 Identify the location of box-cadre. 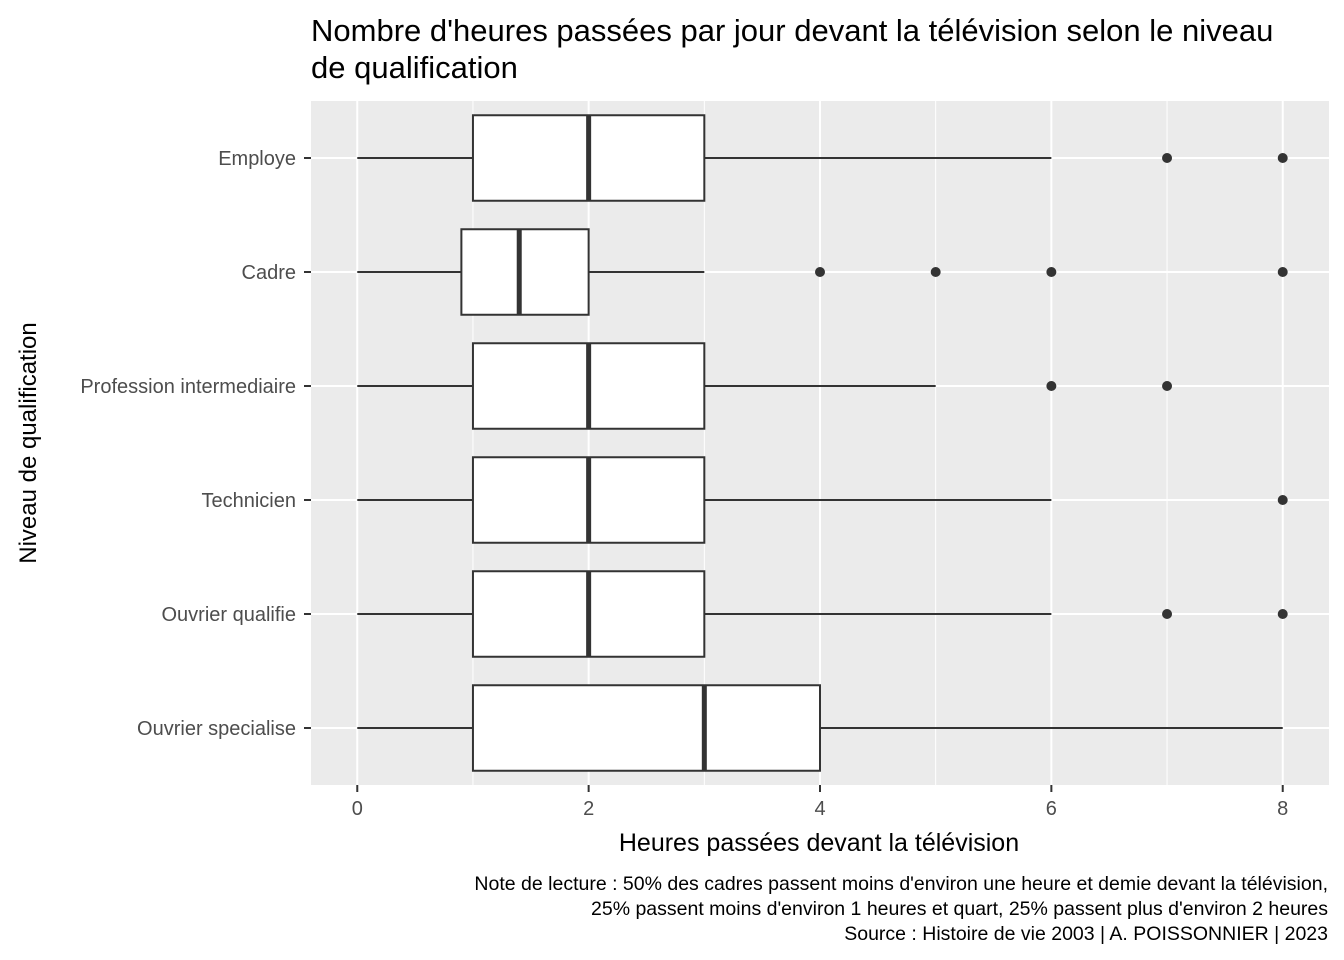
(822, 272).